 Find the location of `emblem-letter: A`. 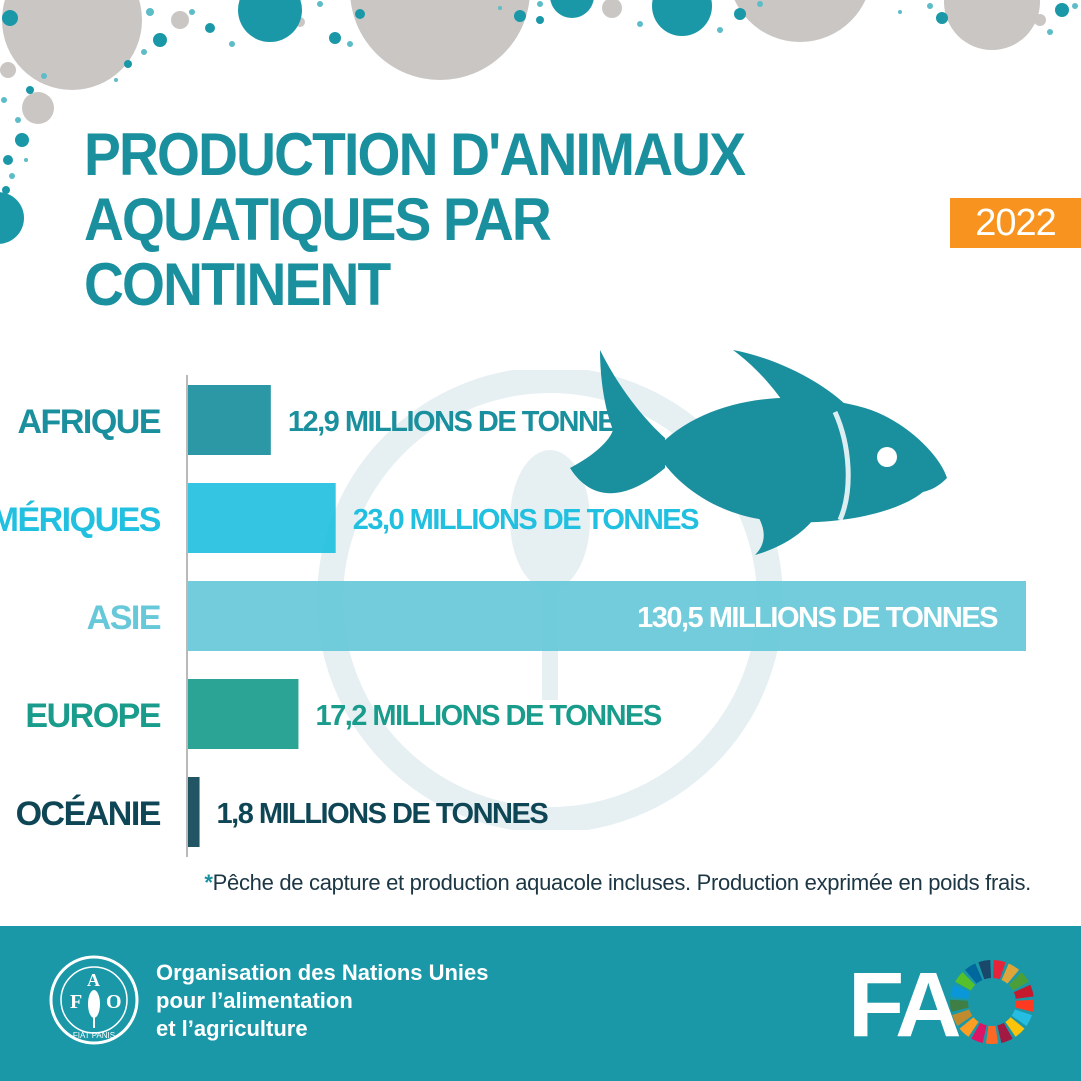

emblem-letter: A is located at coordinates (93, 980).